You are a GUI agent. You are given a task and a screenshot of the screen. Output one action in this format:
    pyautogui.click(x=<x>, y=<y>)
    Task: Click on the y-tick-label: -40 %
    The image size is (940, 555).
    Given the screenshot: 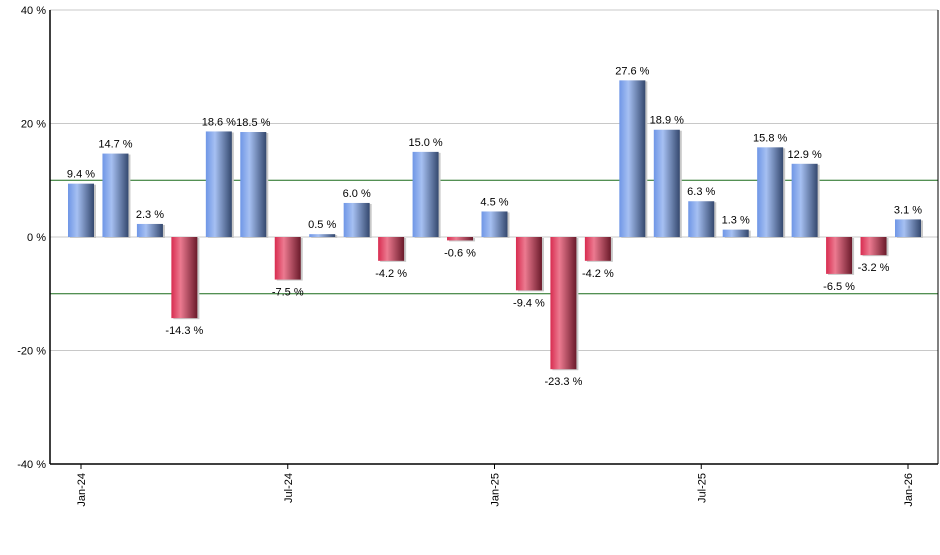 What is the action you would take?
    pyautogui.click(x=31, y=465)
    